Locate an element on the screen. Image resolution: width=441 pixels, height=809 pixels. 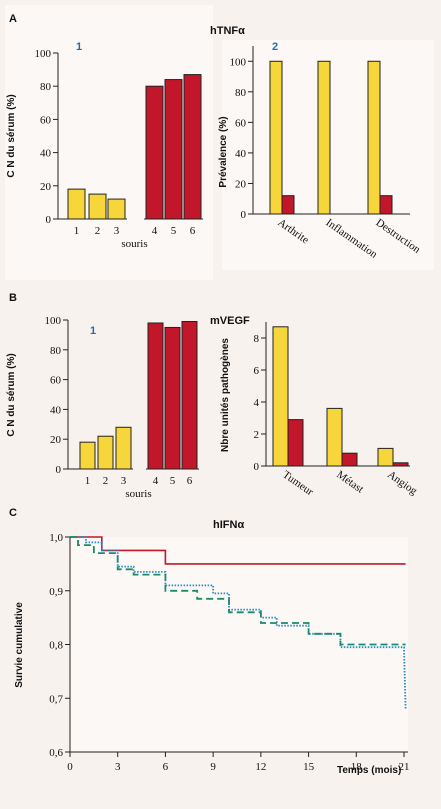
bar-Angiog-yellow is located at coordinates (385, 457).